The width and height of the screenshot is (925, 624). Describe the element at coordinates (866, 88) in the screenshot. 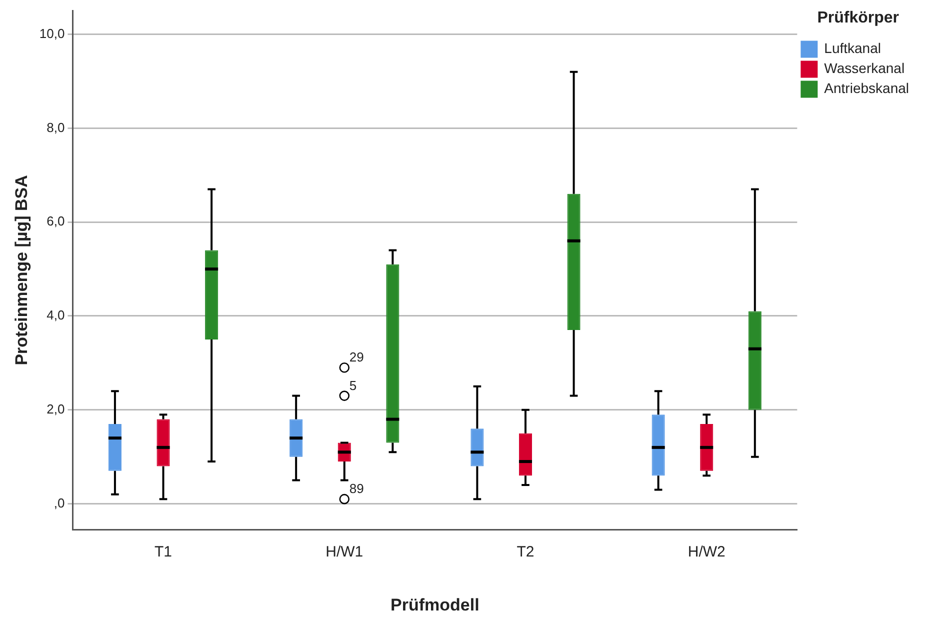

I see `legend-label: Antriebskanal` at that location.